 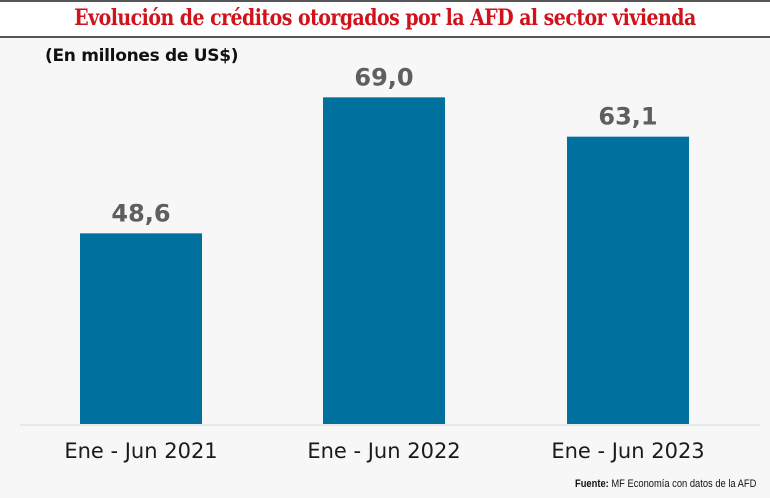 I want to click on category-label-1: Ene - Jun 2021, so click(x=140, y=451).